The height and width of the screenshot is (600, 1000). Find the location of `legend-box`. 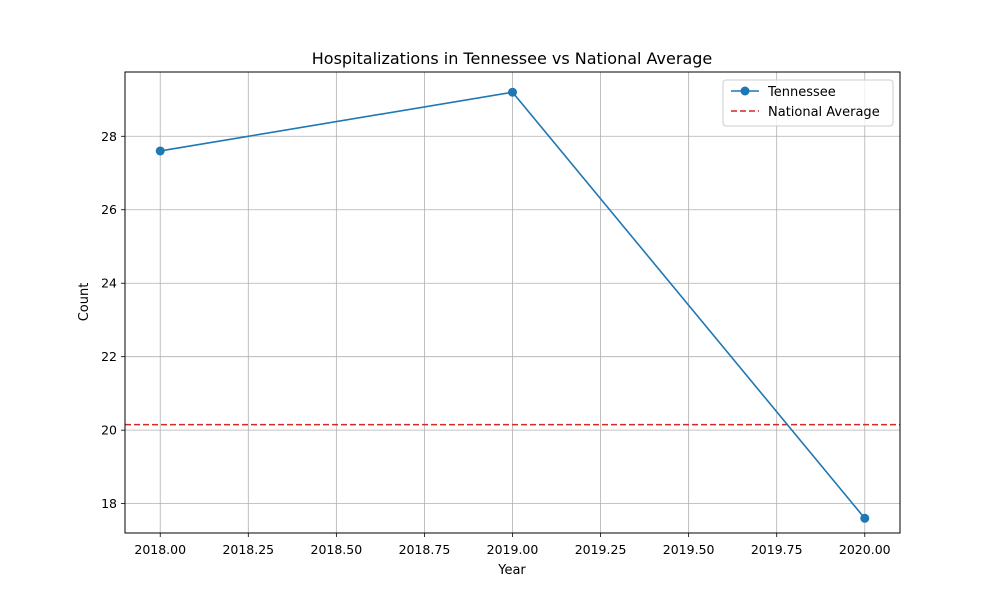

legend-box is located at coordinates (808, 103).